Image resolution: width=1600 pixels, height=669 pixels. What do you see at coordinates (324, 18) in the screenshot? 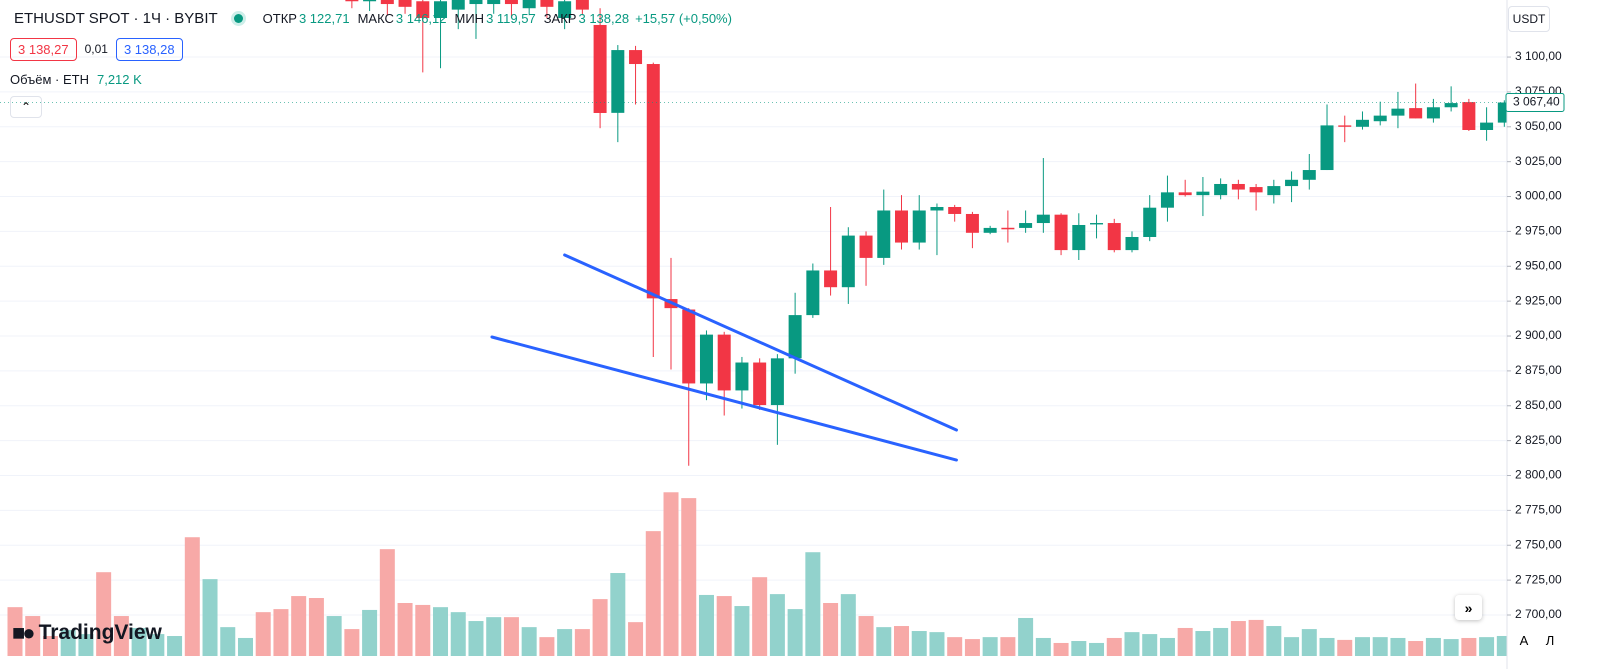
I see `open-value: 3 122,71` at bounding box center [324, 18].